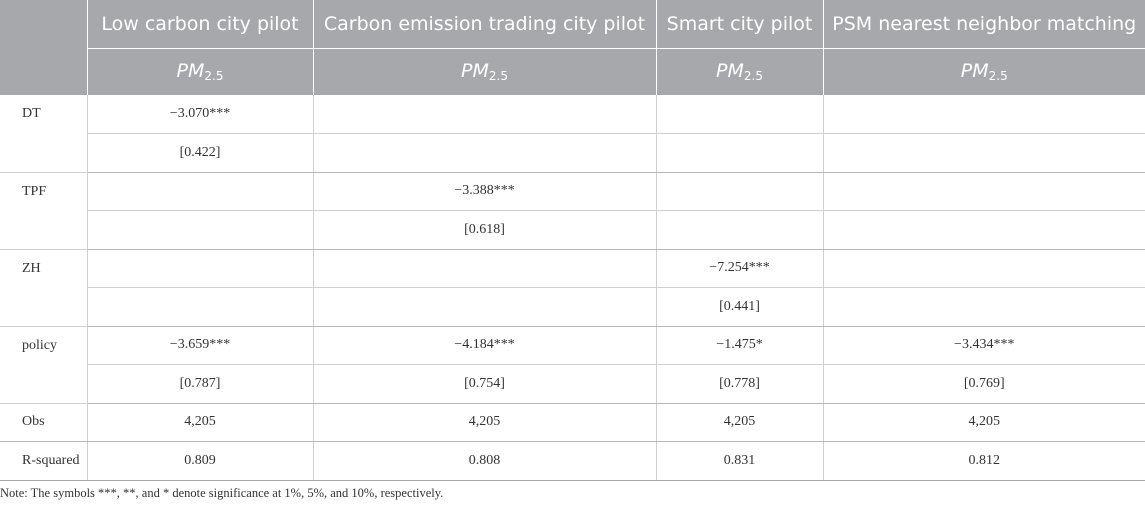 Image resolution: width=1145 pixels, height=506 pixels. Describe the element at coordinates (485, 191) in the screenshot. I see `coef-cell: −3.388***` at that location.